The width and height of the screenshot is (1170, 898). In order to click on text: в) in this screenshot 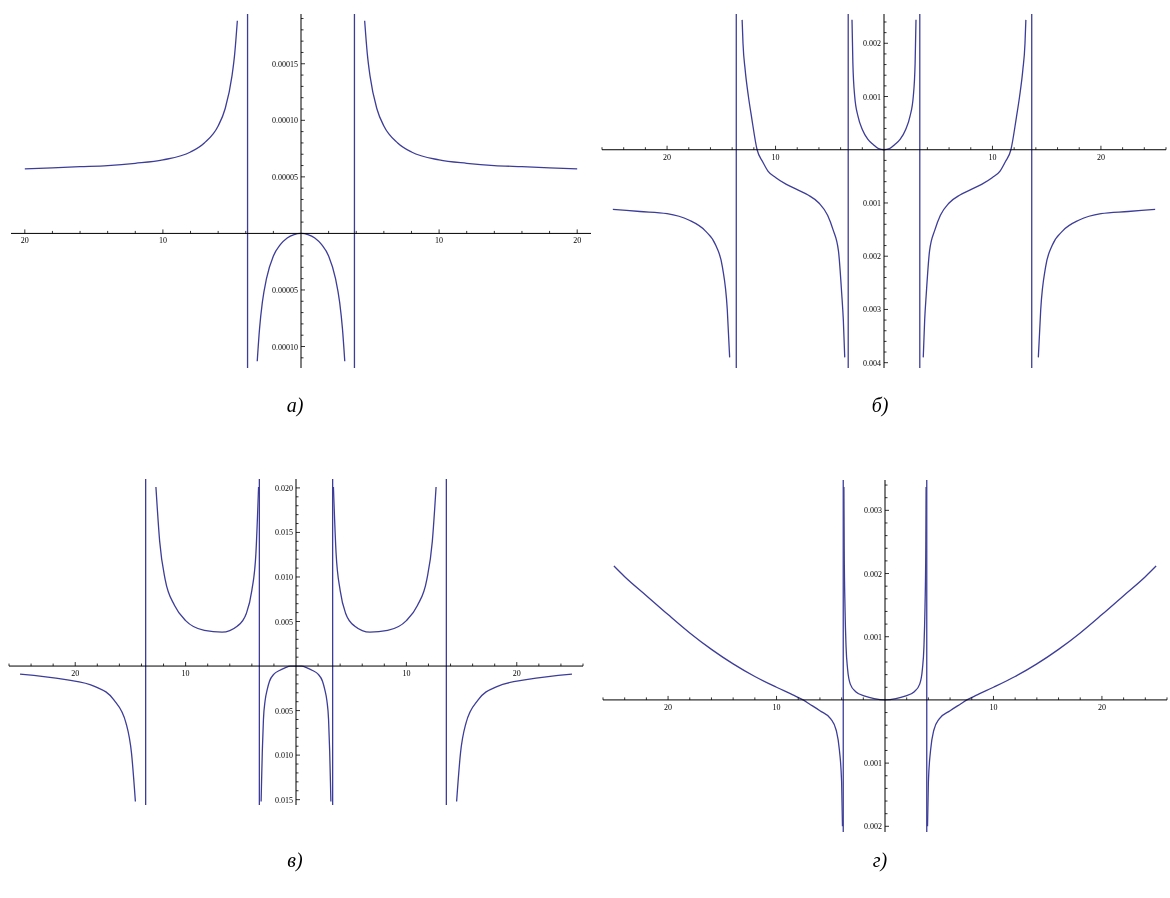, I will do `click(295, 860)`.